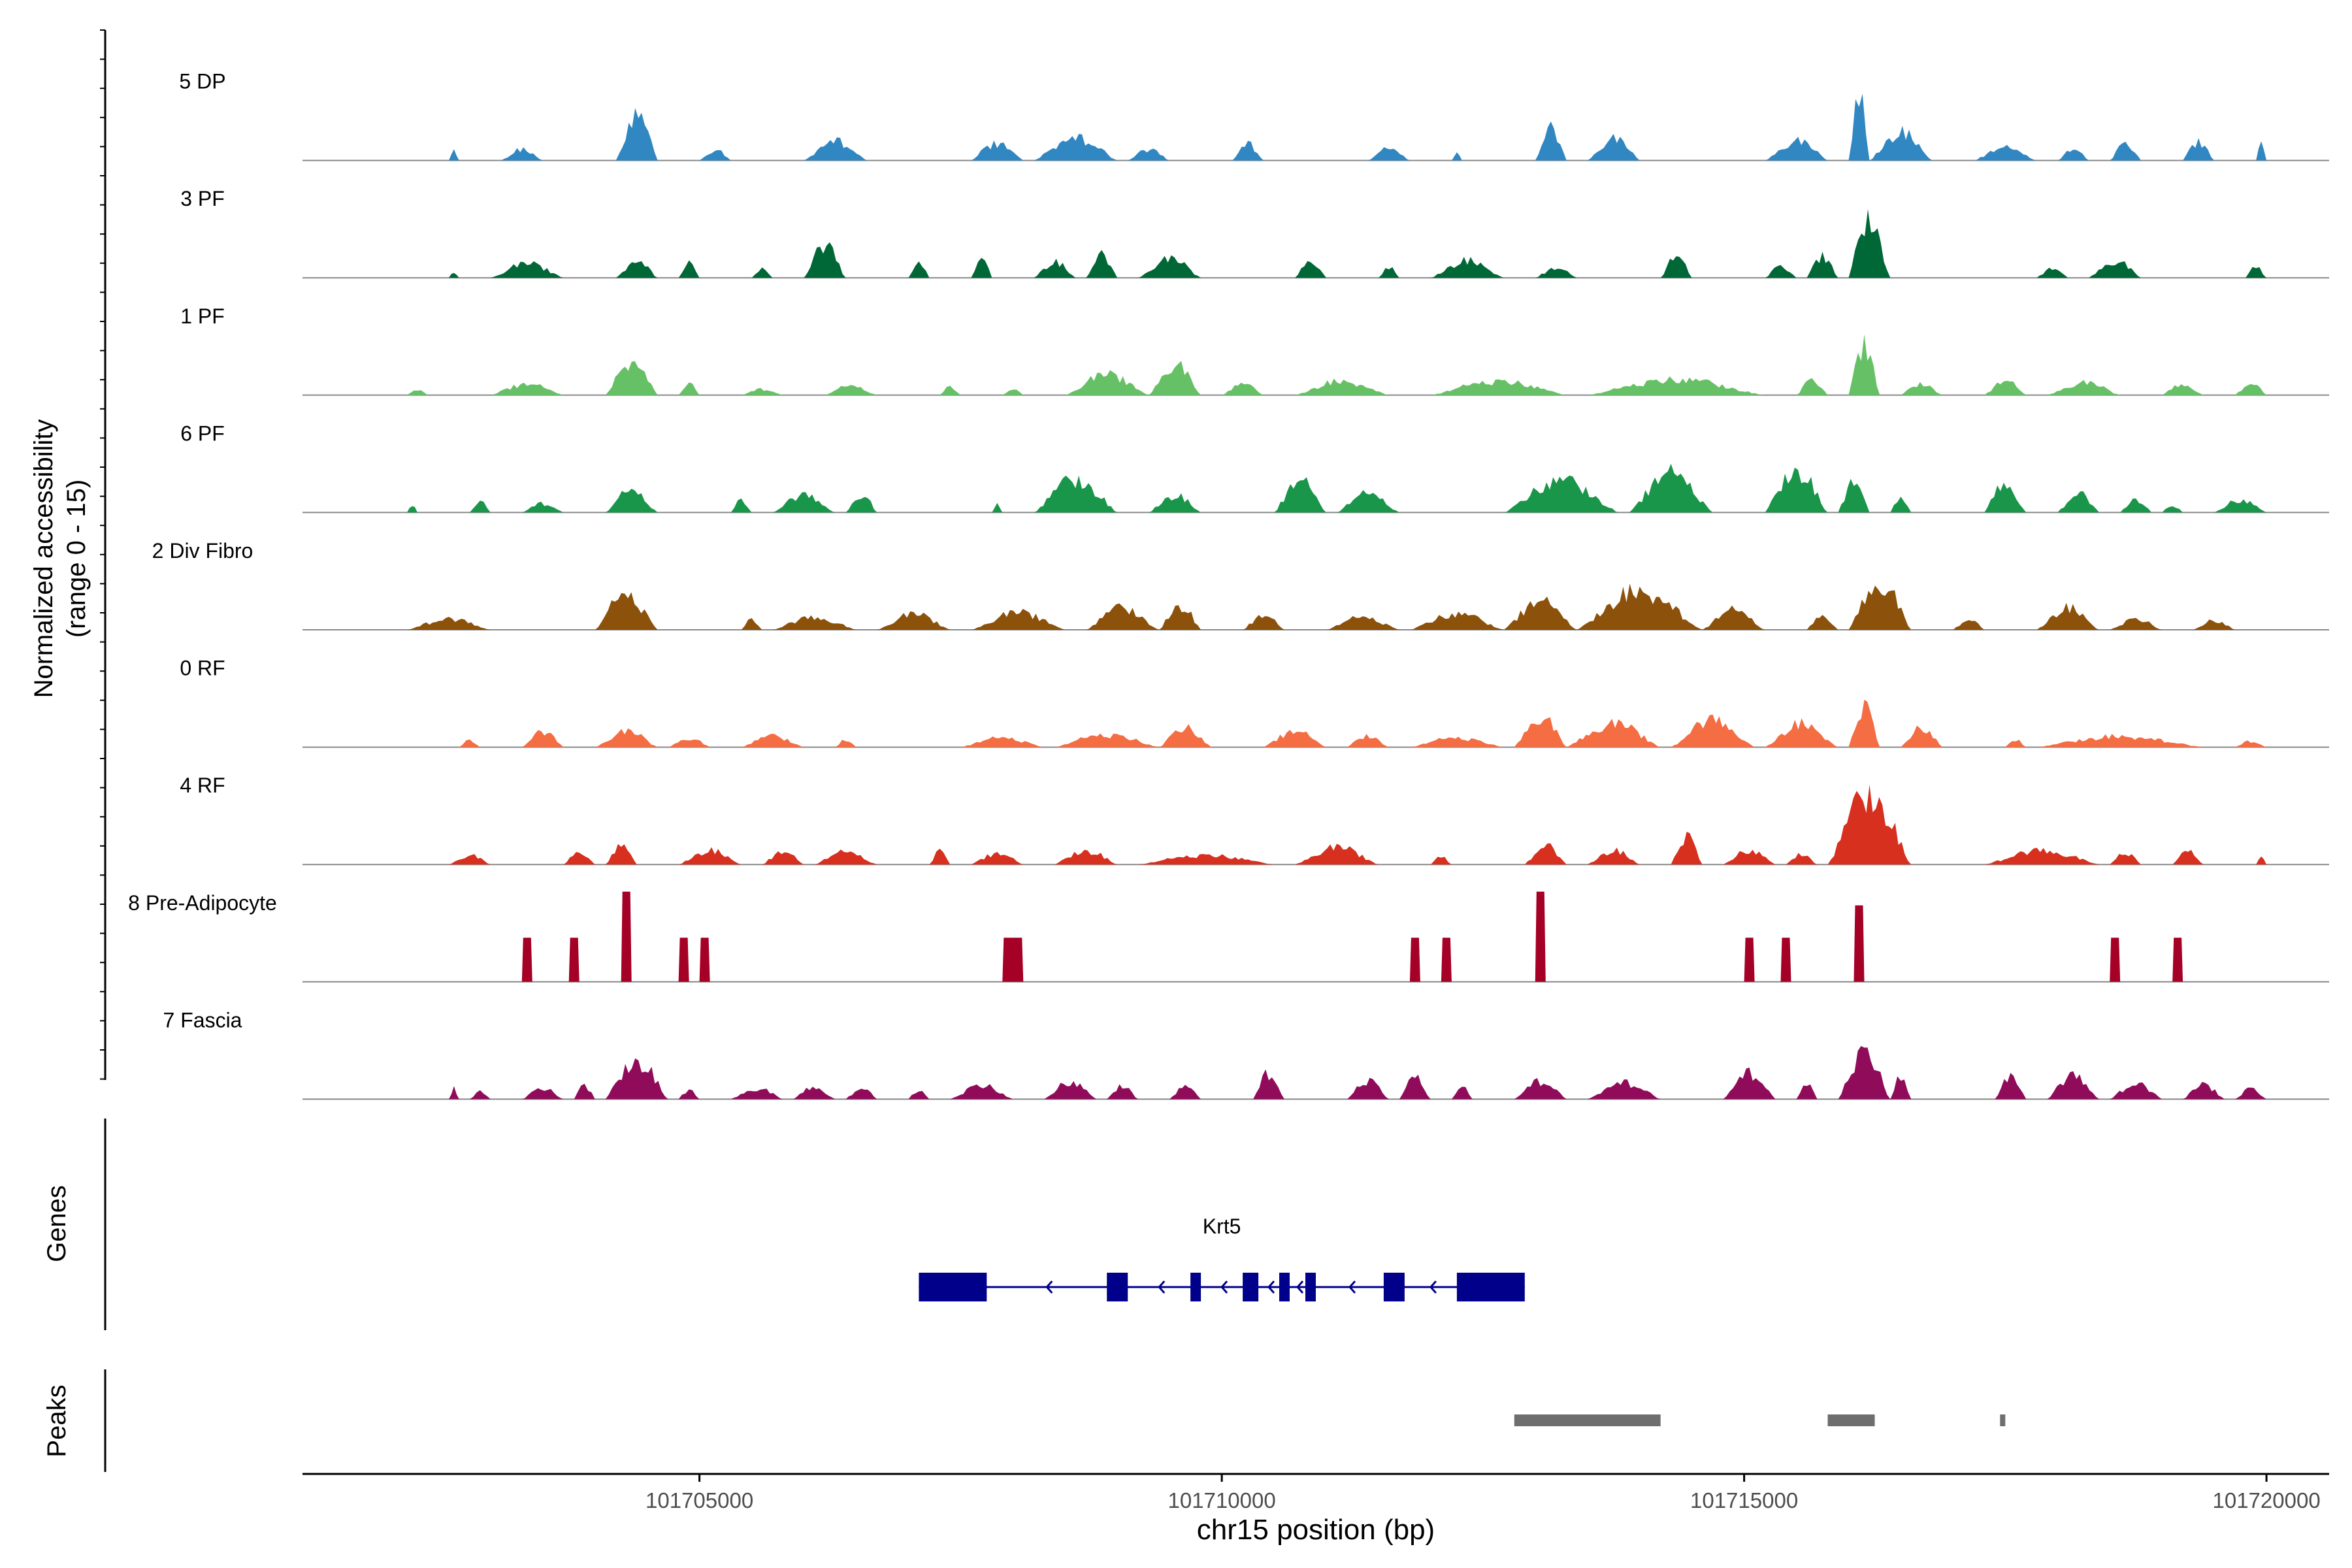 The width and height of the screenshot is (2352, 1568). Describe the element at coordinates (1240, 584) in the screenshot. I see `track-2-div-fibro: 2 Div Fibro` at that location.